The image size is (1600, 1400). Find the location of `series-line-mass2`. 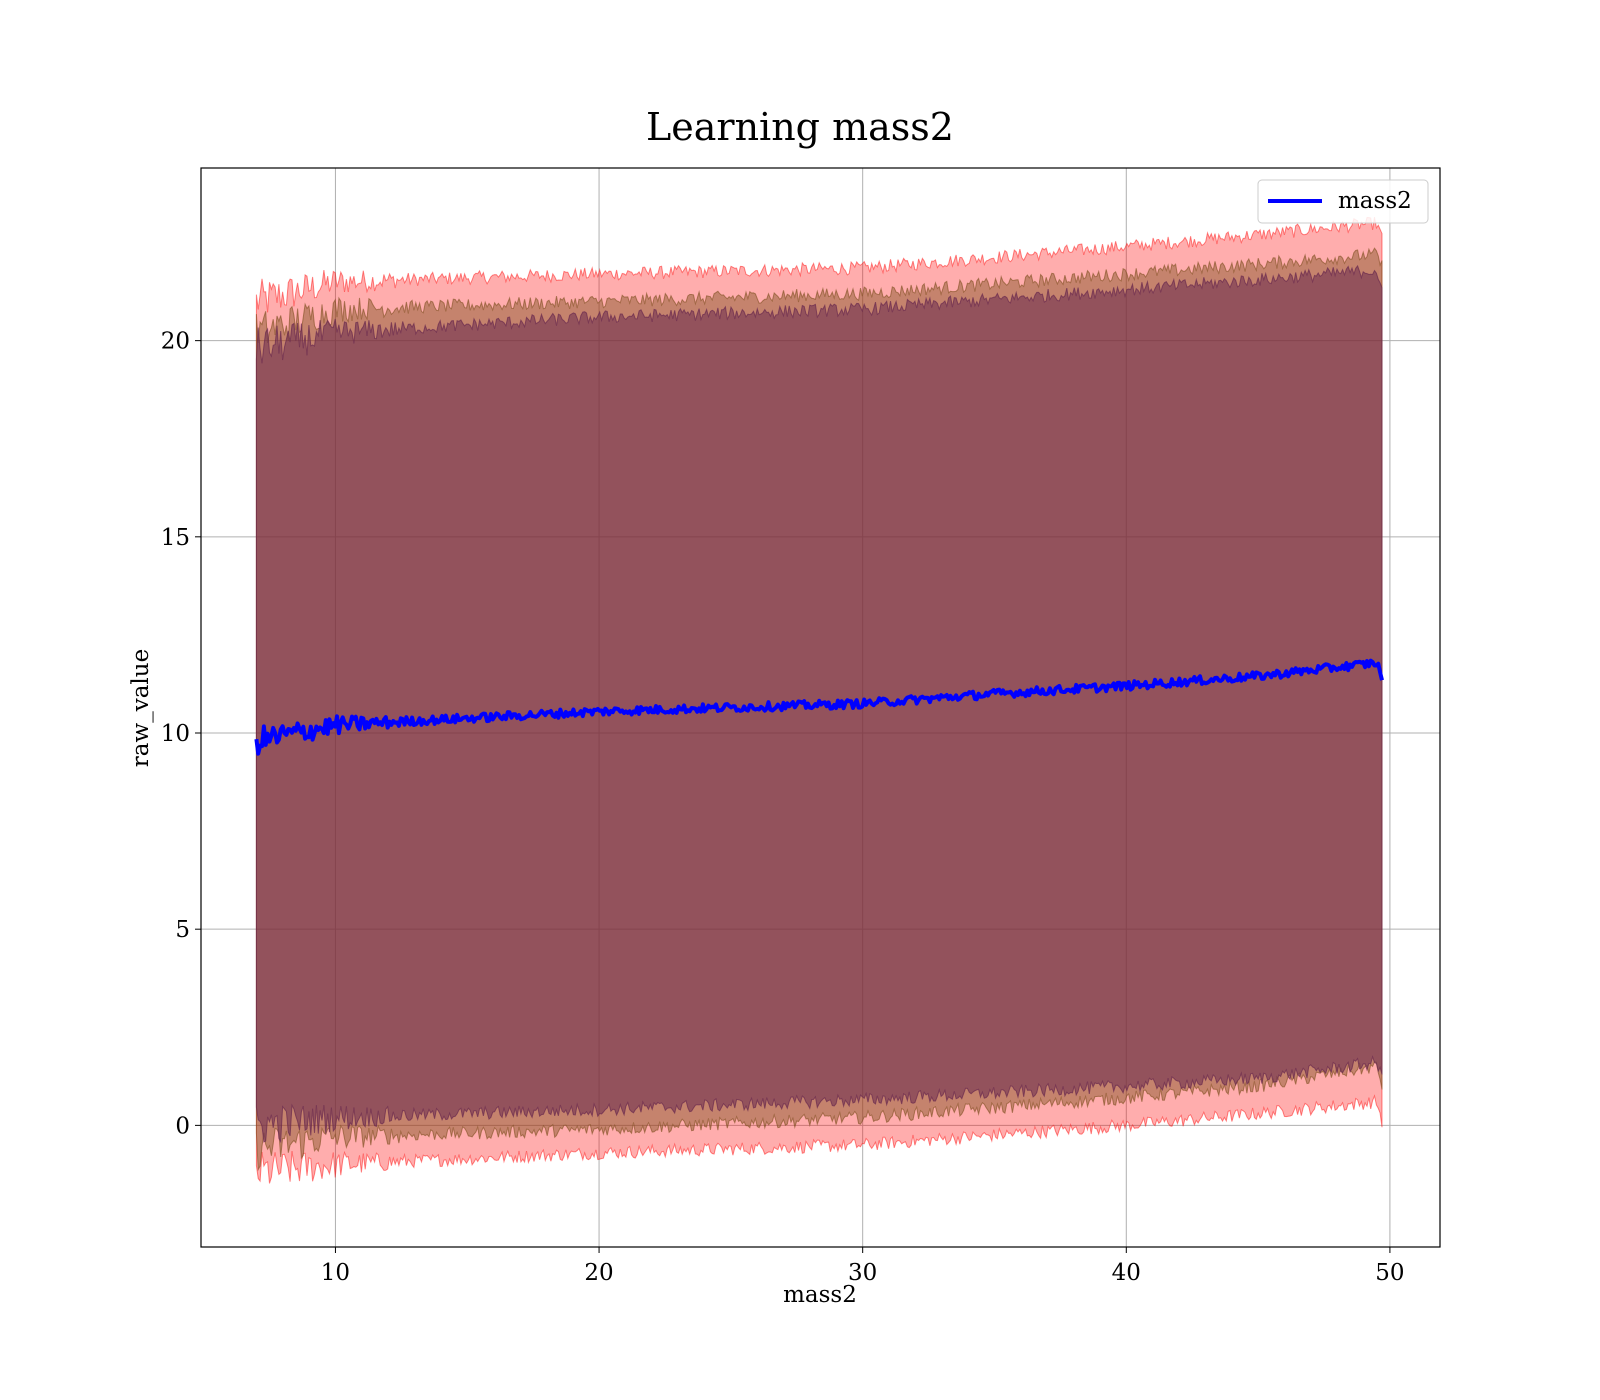

series-line-mass2 is located at coordinates (819, 707).